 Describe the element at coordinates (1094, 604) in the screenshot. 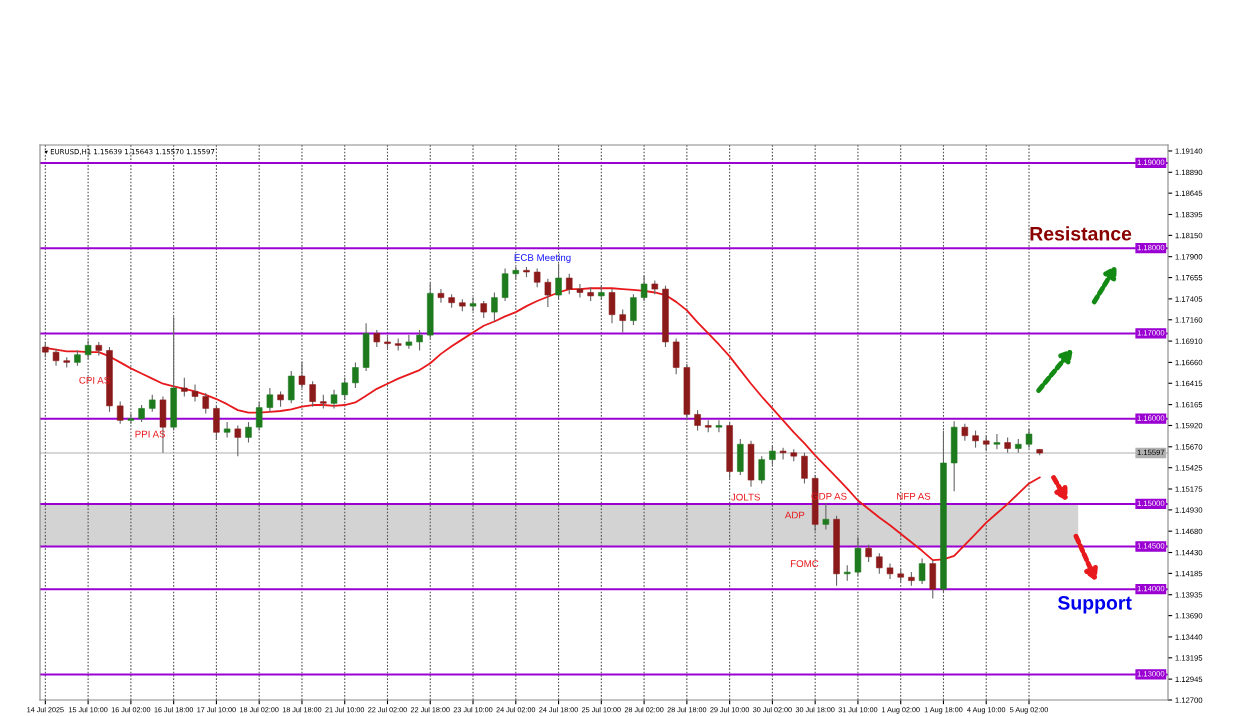

I see `text: Support` at that location.